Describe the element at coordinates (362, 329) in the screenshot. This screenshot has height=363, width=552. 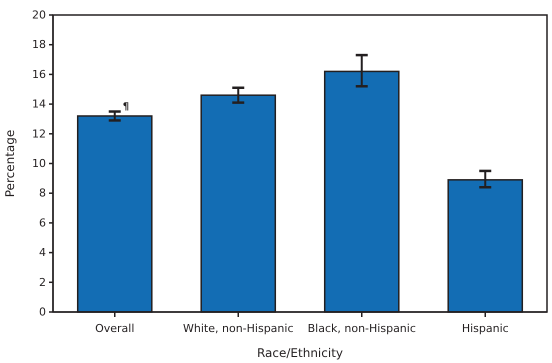
I see `x-tick-label: Black, non-Hispanic` at that location.